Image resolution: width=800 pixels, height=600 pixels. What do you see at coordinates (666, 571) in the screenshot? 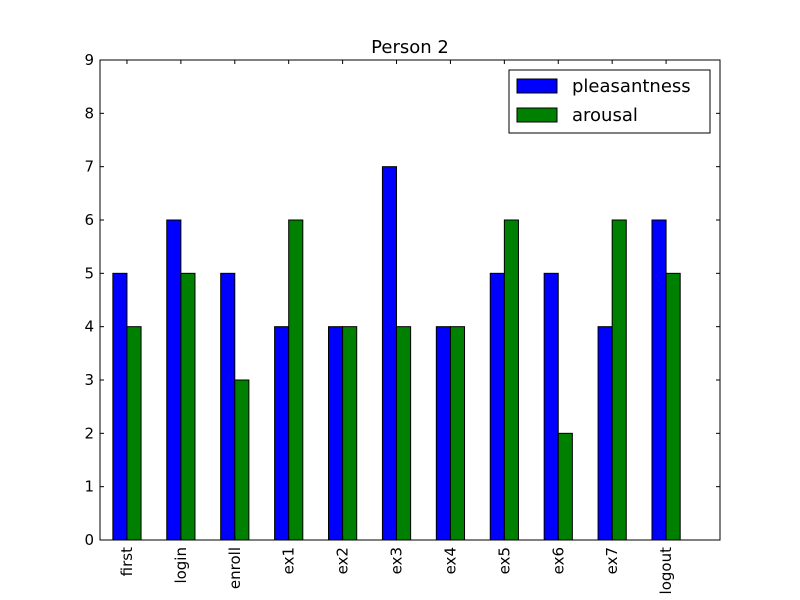
I see `x-tick-label-logout: logout` at bounding box center [666, 571].